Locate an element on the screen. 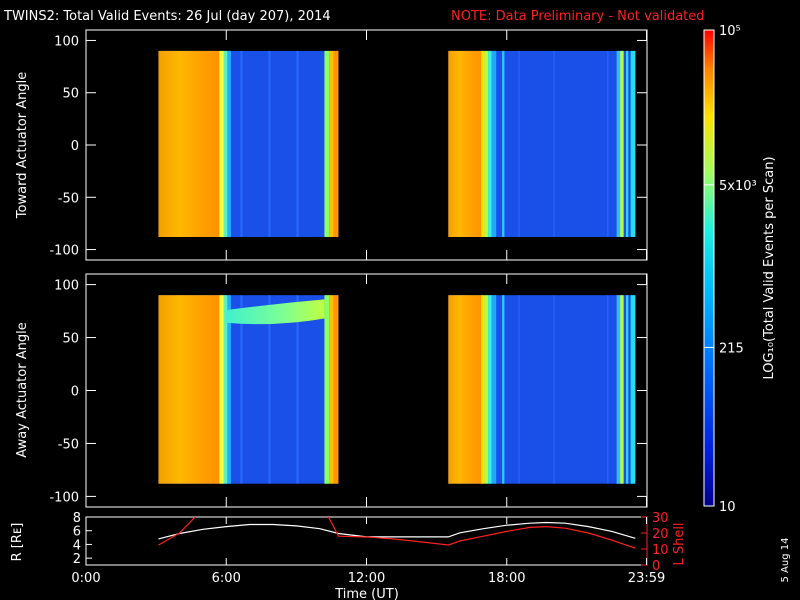  r-tick-label: 6 is located at coordinates (77, 532).